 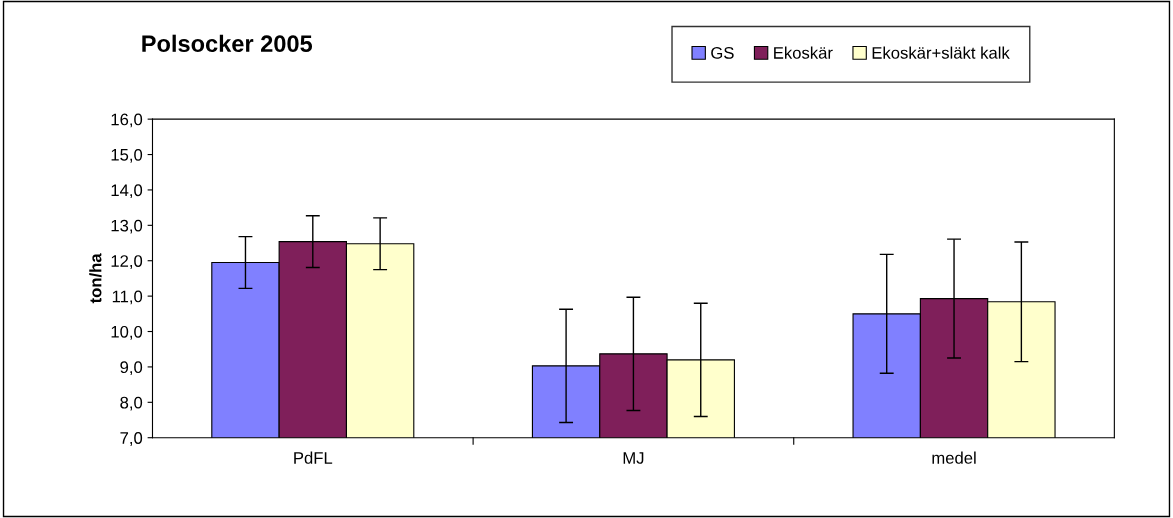 I want to click on legend-label: GS, so click(x=722, y=52).